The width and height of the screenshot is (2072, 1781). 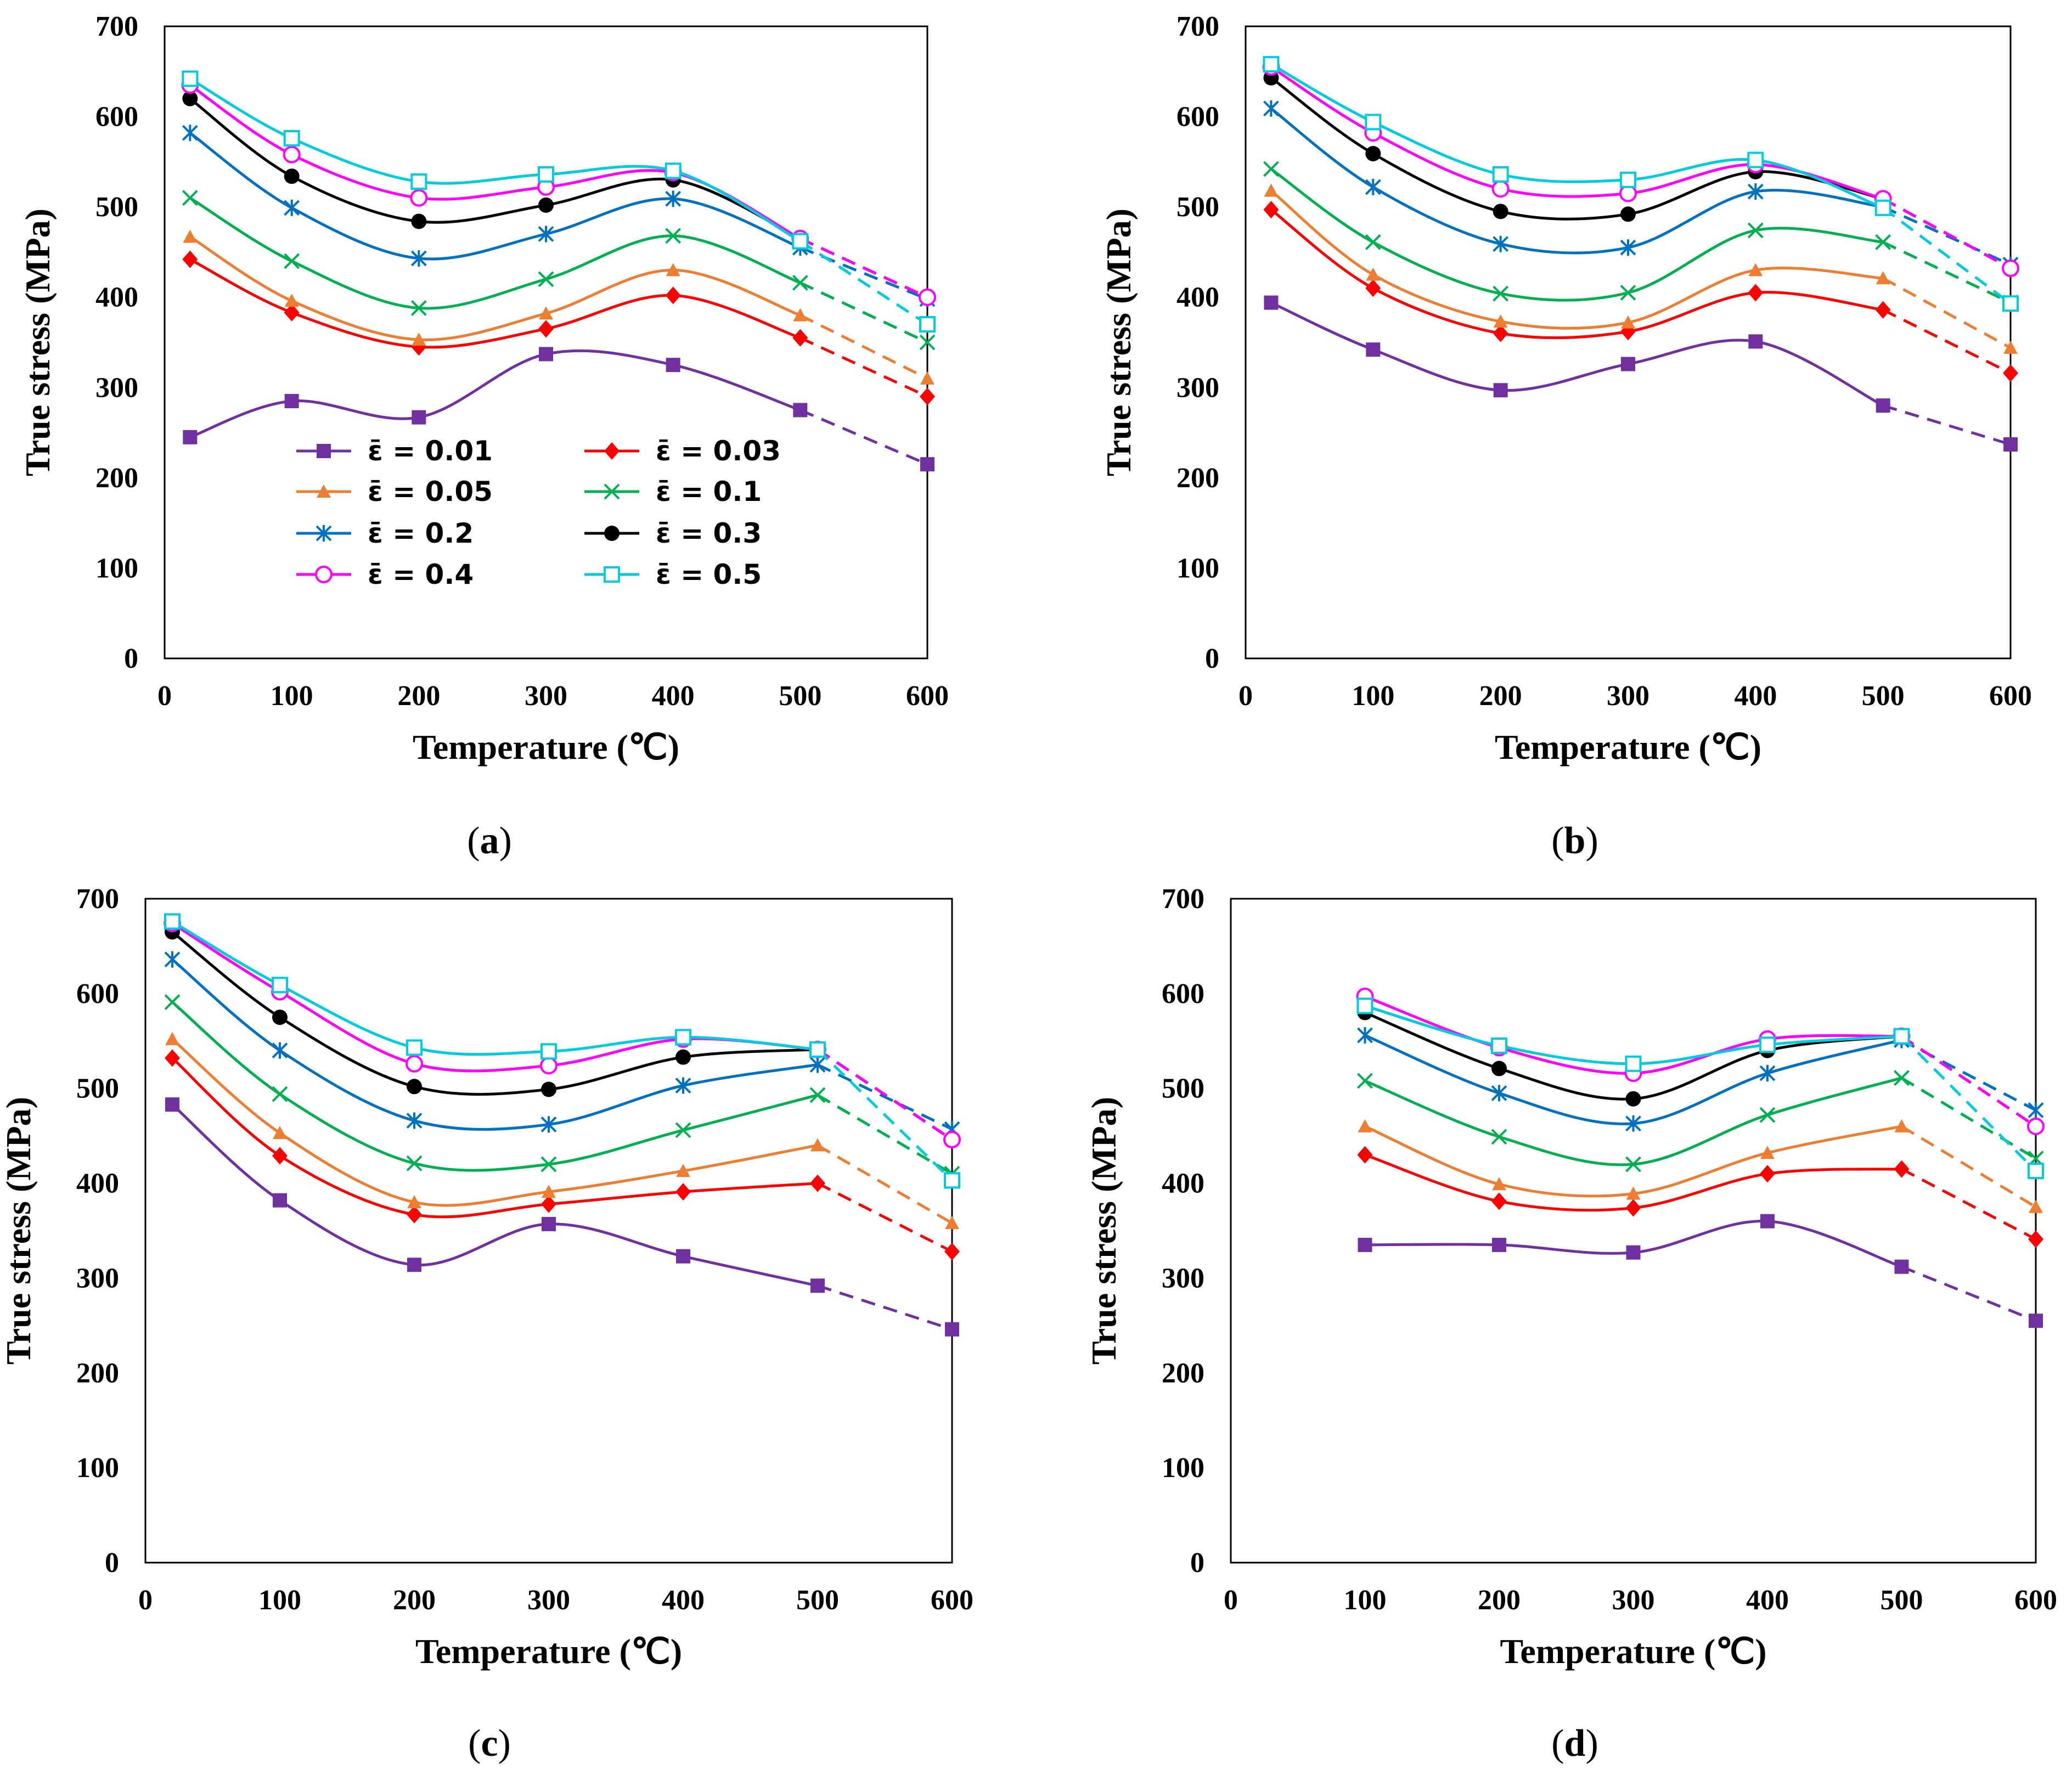 I want to click on y-tick-label: 200, so click(x=116, y=479).